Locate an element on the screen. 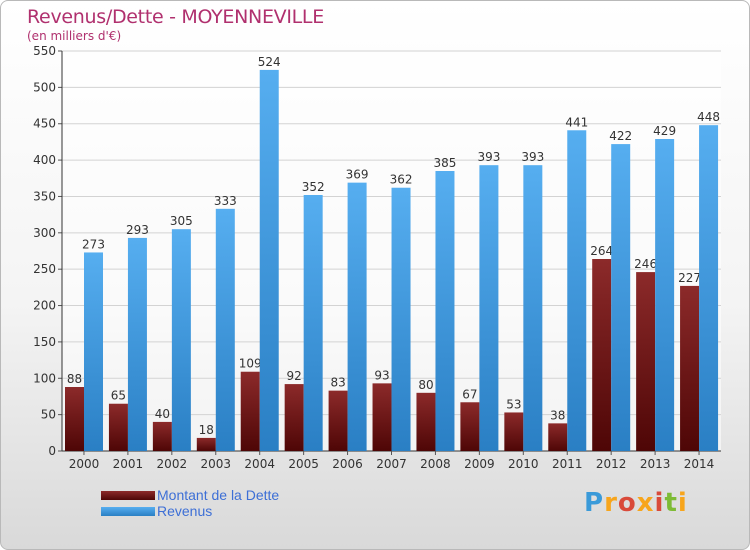 This screenshot has width=750, height=550. data-label-revenue: 293 is located at coordinates (137, 230).